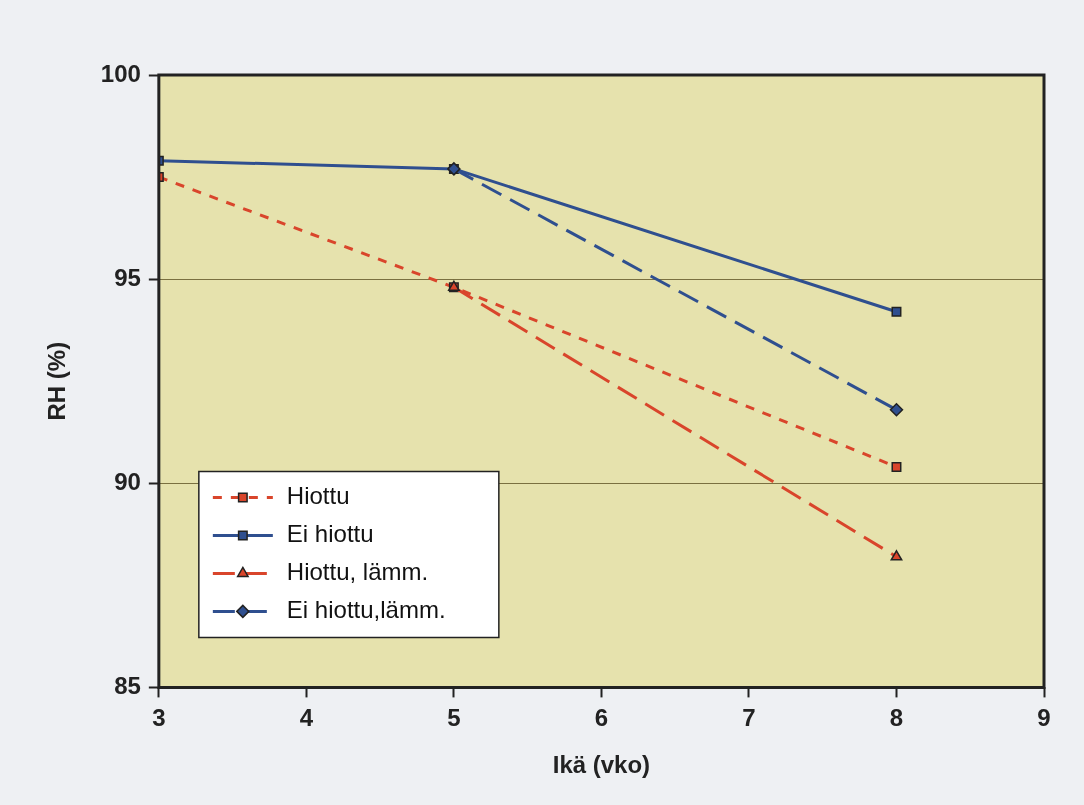 The image size is (1084, 805). What do you see at coordinates (306, 718) in the screenshot?
I see `x-tick-label: 4` at bounding box center [306, 718].